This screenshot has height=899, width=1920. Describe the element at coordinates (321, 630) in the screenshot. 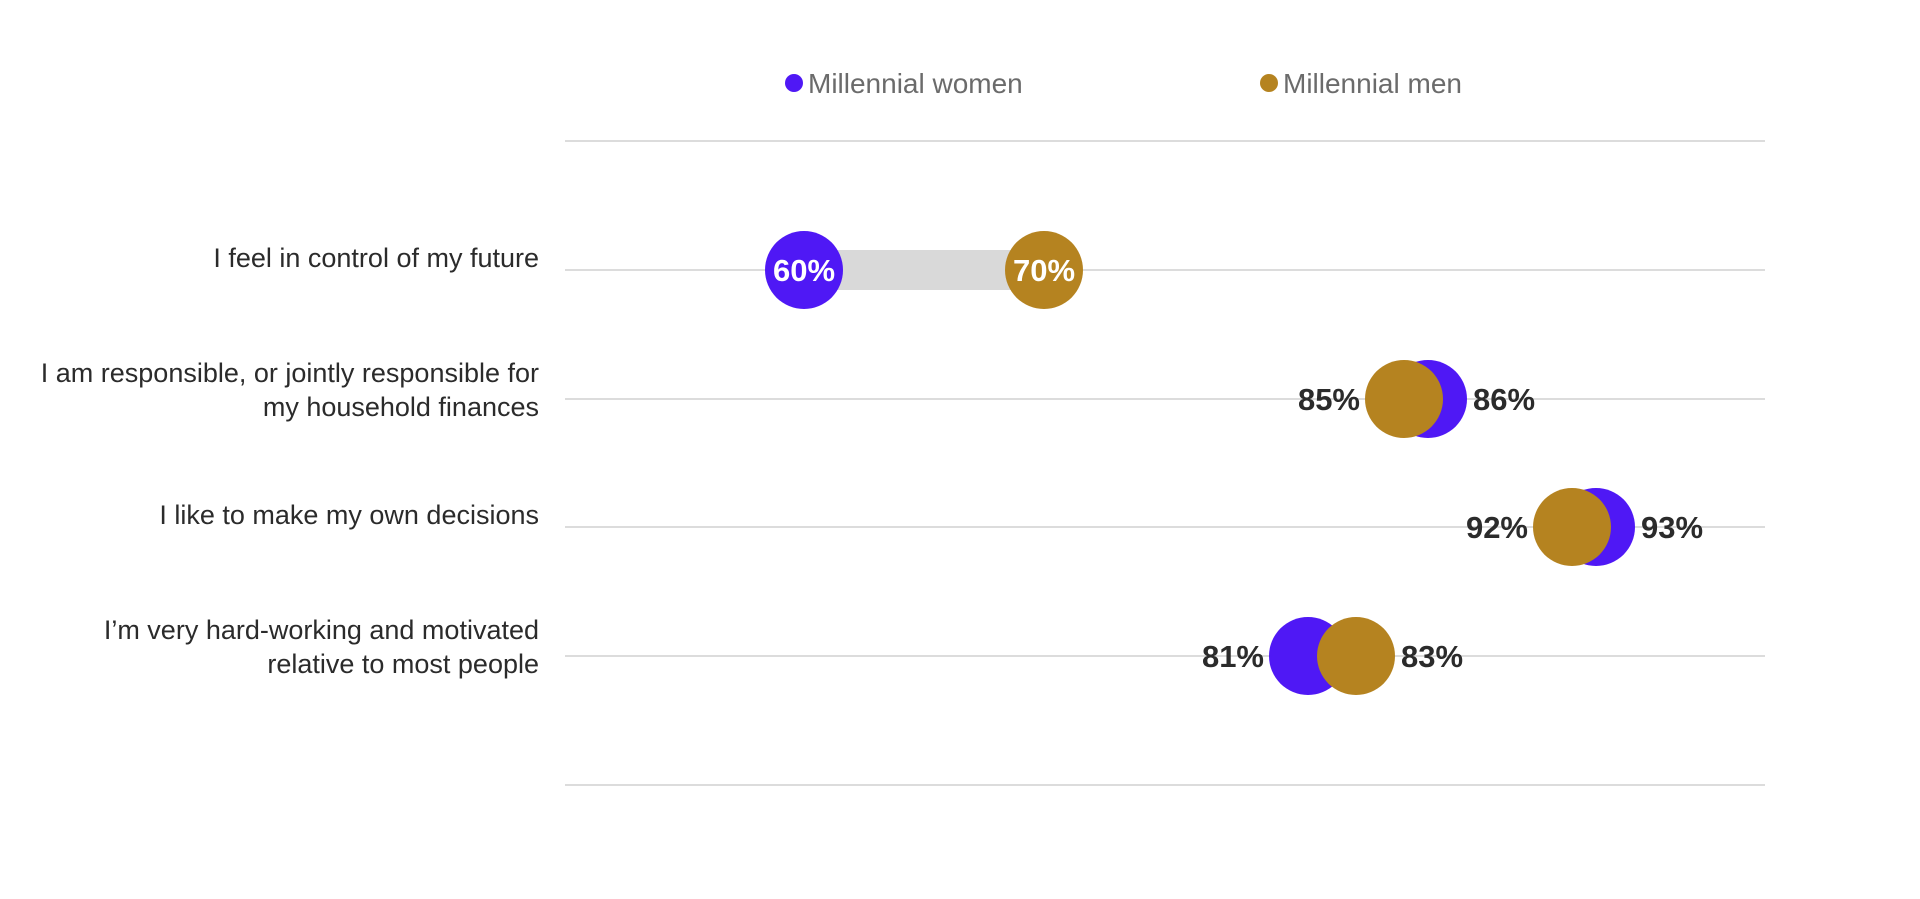

I see `category-label-4-line-1: I’m very hard-working and motivated` at that location.